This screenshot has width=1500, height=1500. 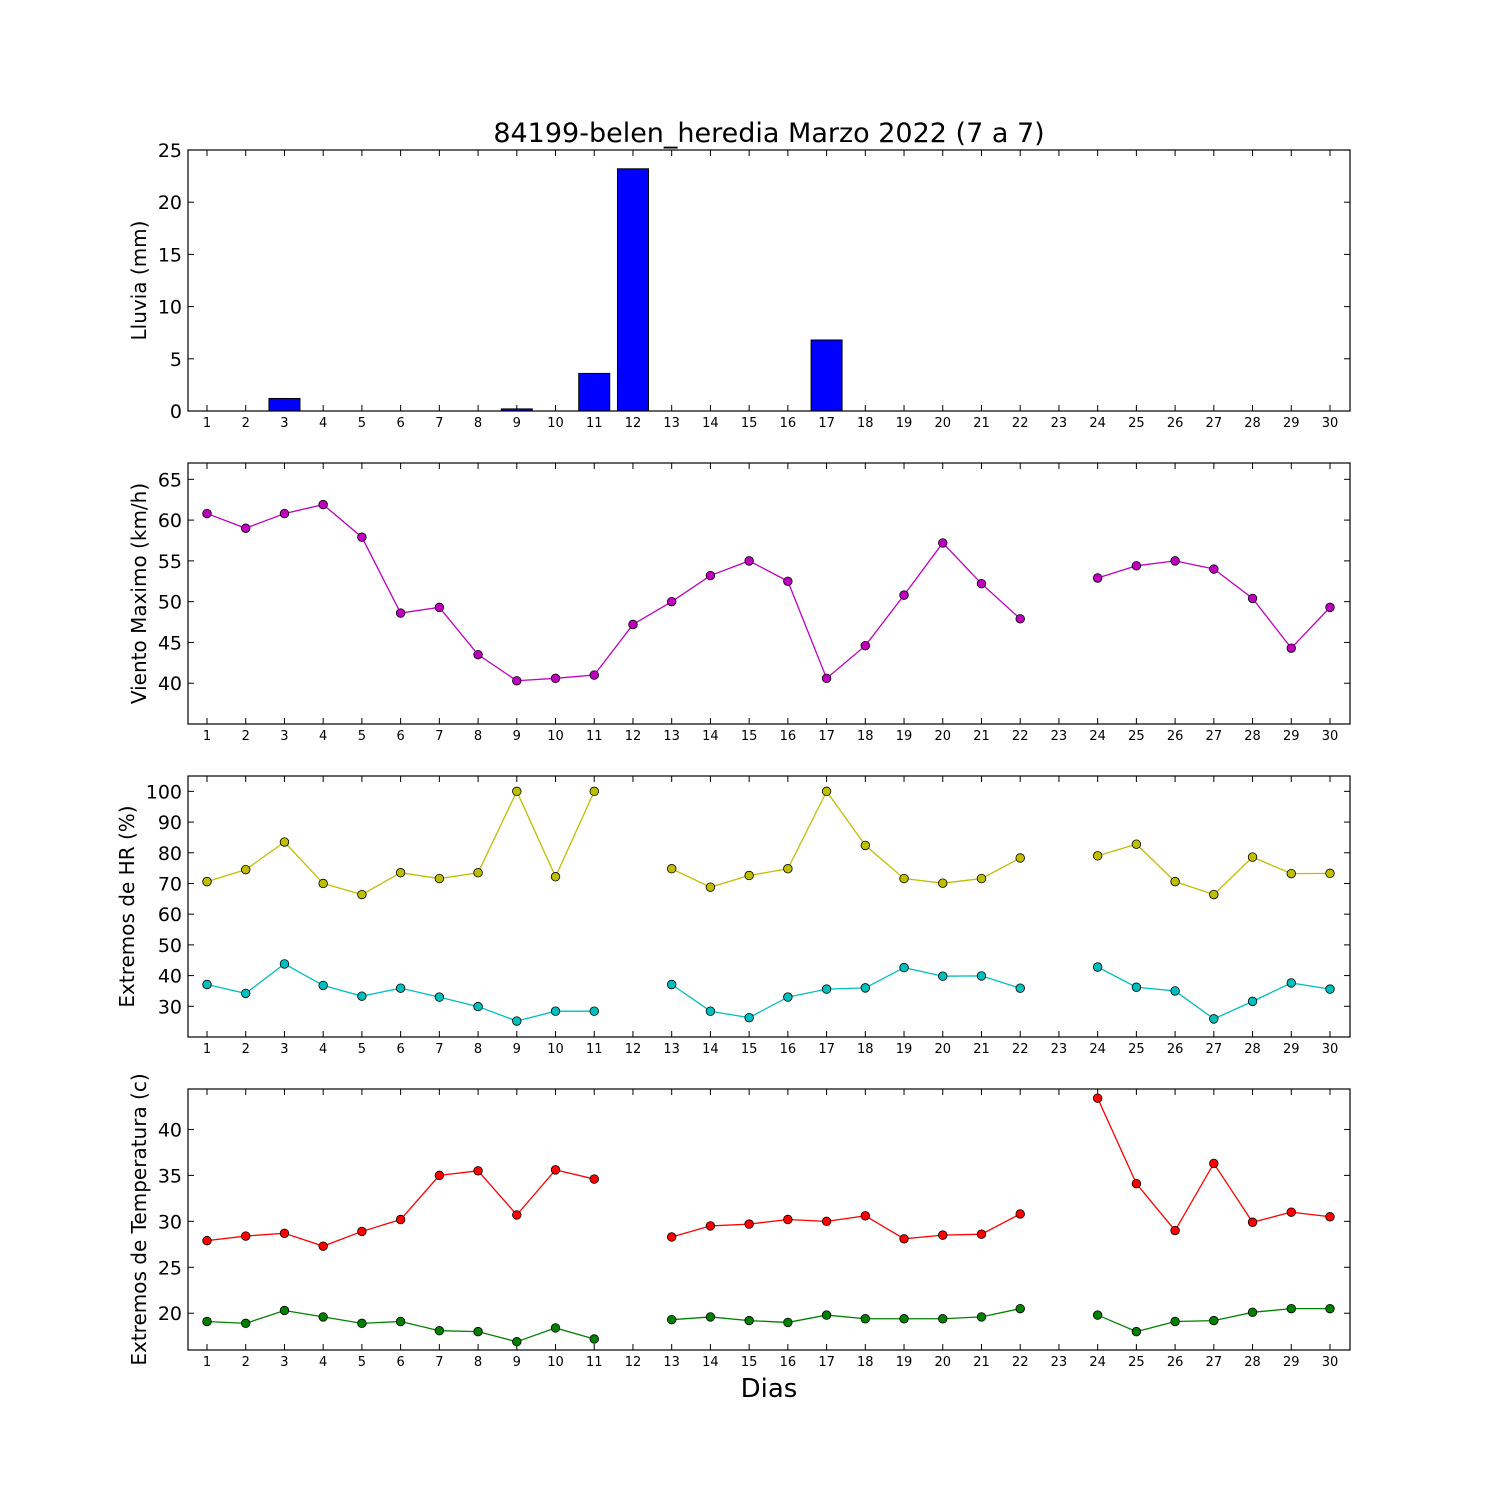 What do you see at coordinates (139, 281) in the screenshot?
I see `y-axis-label: Lluvia (mm)` at bounding box center [139, 281].